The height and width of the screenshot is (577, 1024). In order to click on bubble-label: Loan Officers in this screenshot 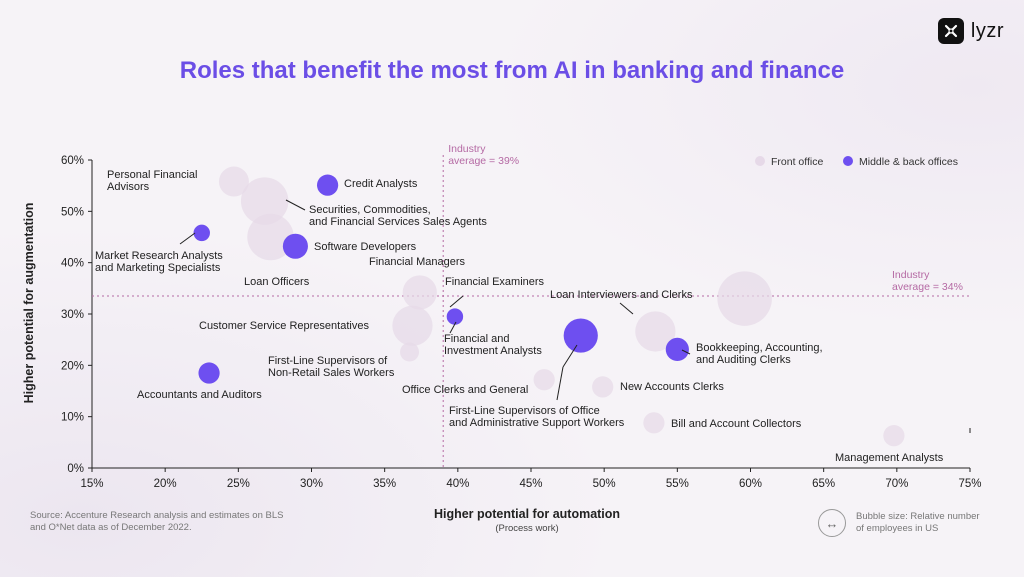, I will do `click(277, 282)`.